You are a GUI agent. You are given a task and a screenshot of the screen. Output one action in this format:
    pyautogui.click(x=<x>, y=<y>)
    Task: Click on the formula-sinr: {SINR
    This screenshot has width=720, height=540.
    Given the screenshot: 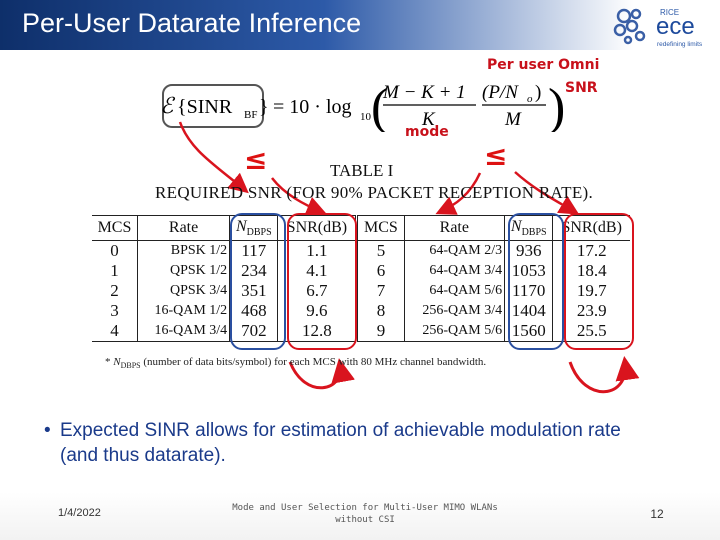 What is the action you would take?
    pyautogui.click(x=205, y=107)
    